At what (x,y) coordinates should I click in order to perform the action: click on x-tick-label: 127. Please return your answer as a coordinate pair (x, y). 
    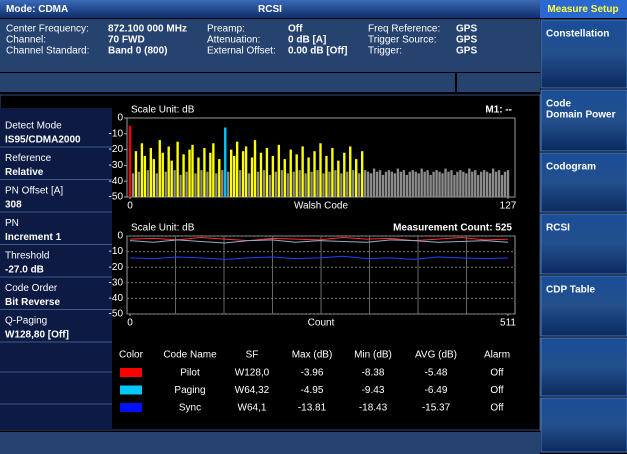
    Looking at the image, I should click on (508, 206).